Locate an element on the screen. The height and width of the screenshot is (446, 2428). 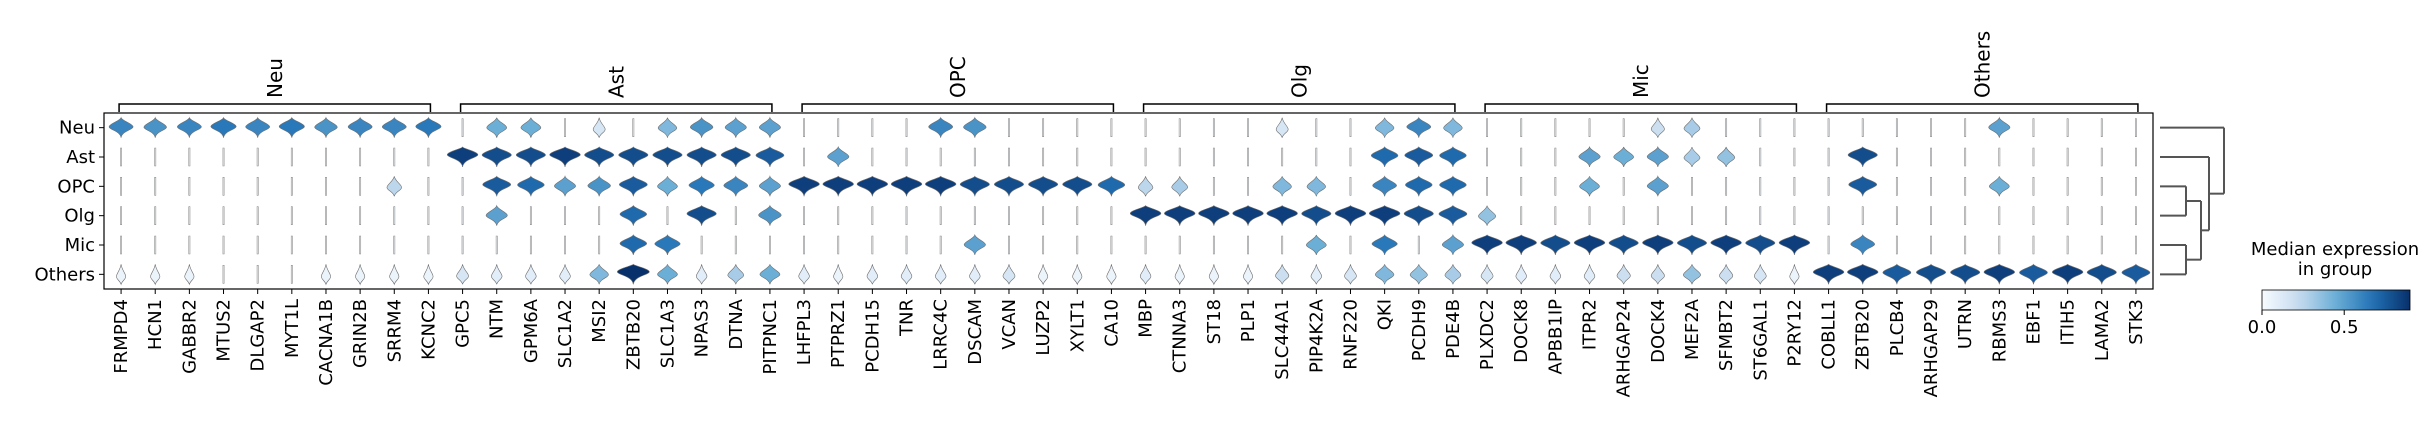
violin-OPC-PIP4K2A is located at coordinates (1316, 186).